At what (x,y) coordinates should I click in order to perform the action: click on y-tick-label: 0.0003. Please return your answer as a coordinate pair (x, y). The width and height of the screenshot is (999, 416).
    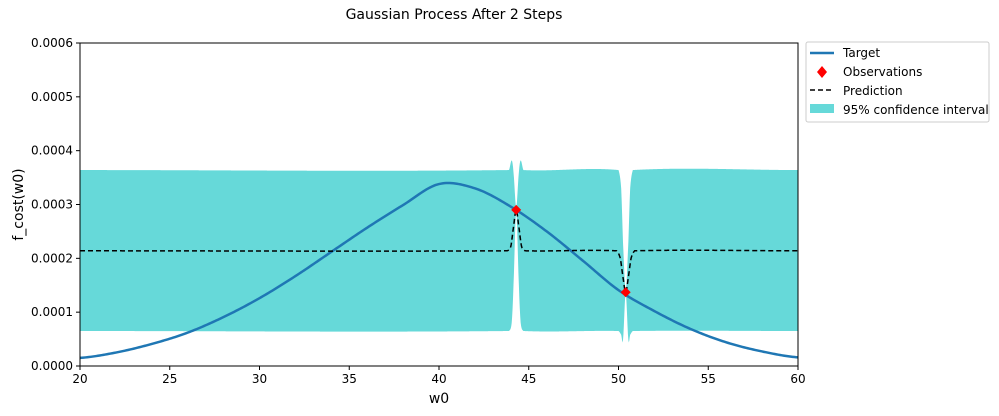
    Looking at the image, I should click on (52, 205).